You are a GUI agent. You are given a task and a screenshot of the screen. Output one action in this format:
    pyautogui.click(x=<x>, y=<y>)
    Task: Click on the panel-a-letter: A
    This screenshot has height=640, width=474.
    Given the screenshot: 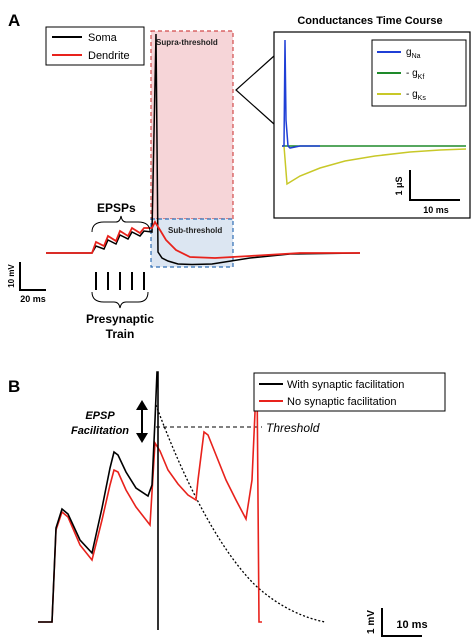 What is the action you would take?
    pyautogui.click(x=14, y=20)
    